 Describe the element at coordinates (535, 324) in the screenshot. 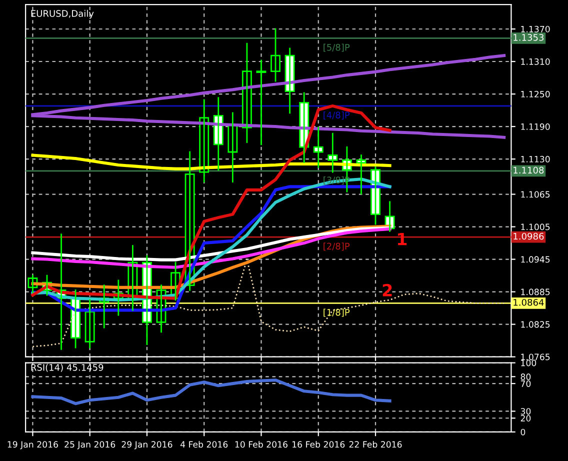

I see `y-tick-label: 1.0825` at that location.